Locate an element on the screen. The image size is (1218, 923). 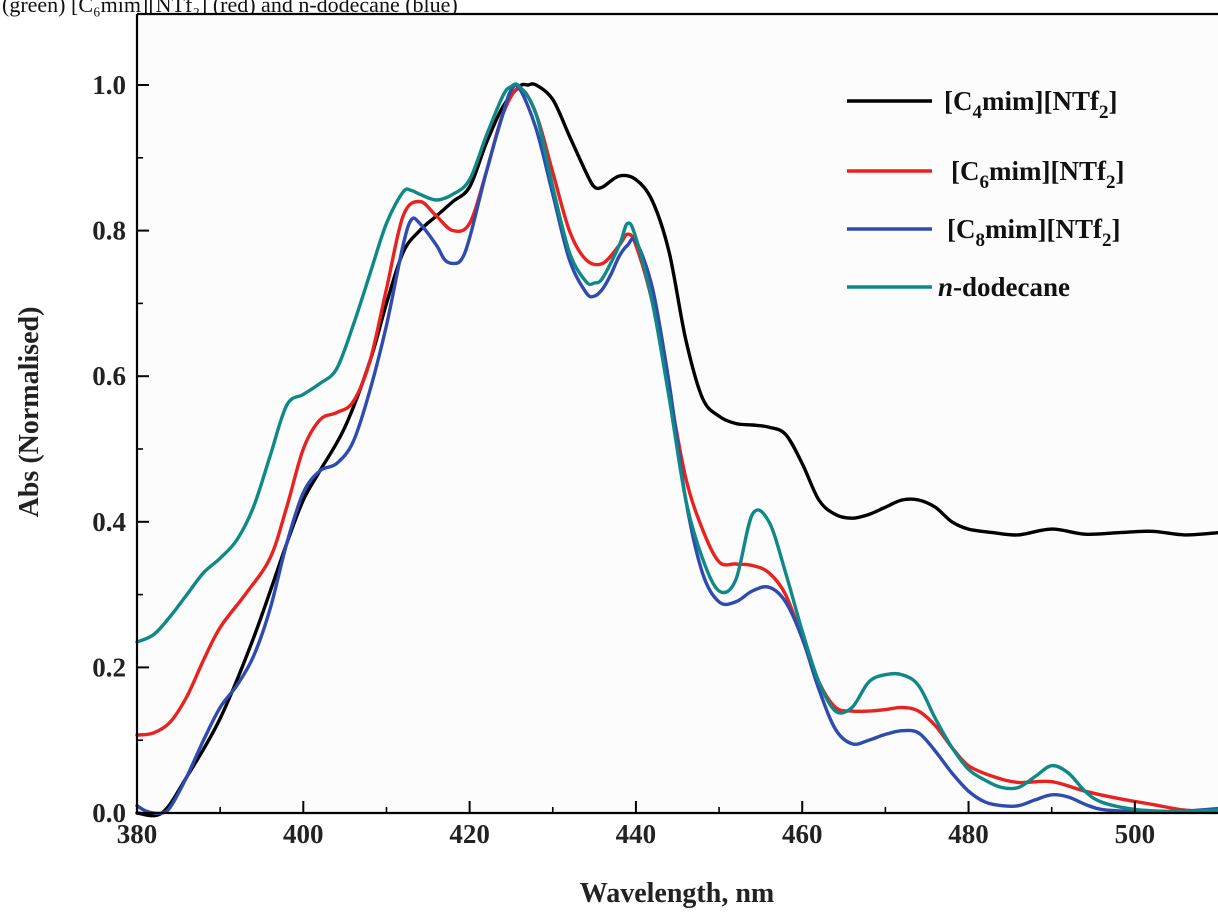
x-axis-title: Wavelength, nm is located at coordinates (677, 893).